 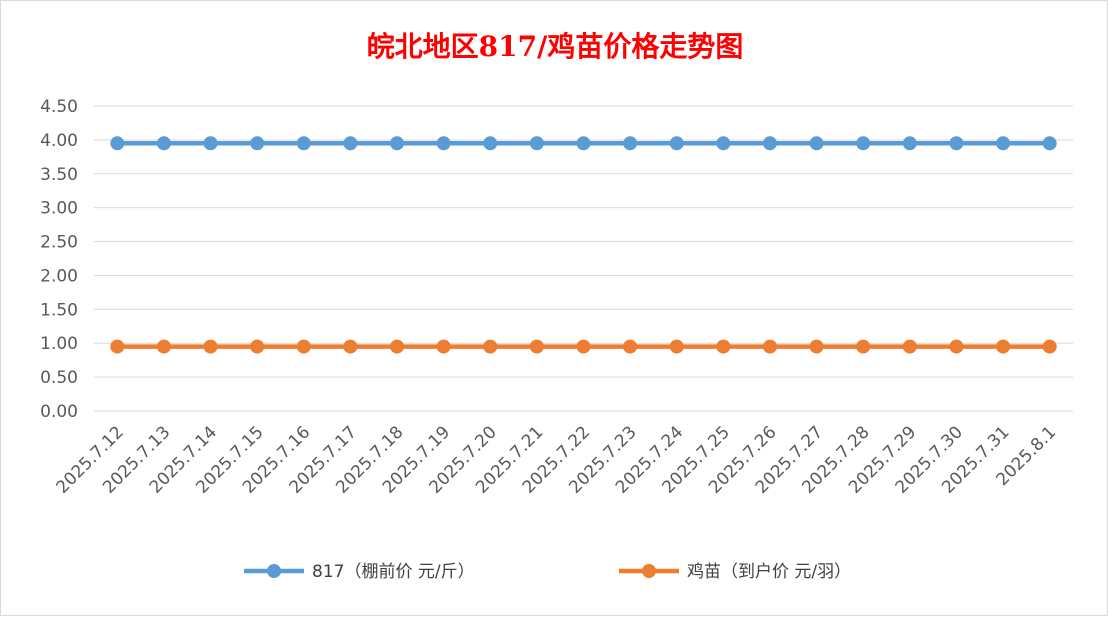 What do you see at coordinates (59, 243) in the screenshot?
I see `y-tick-label: 2.50` at bounding box center [59, 243].